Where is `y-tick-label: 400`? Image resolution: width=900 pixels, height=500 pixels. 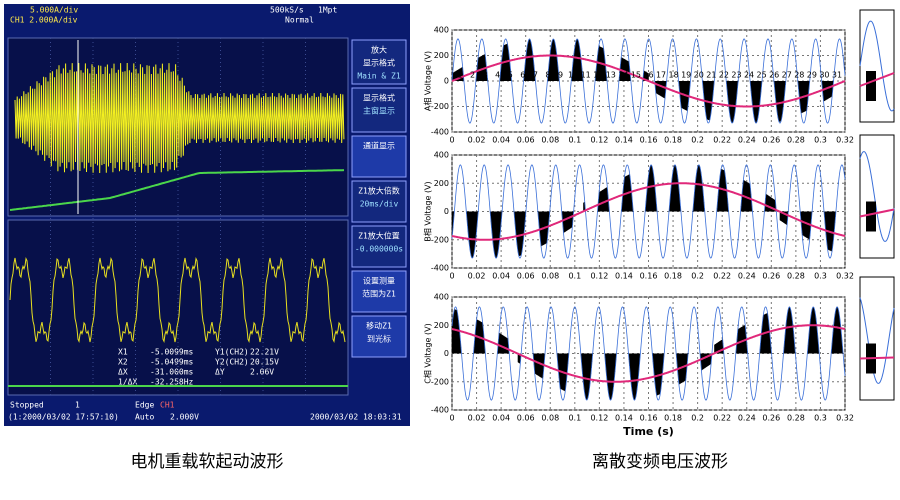 y-tick-label: 400 is located at coordinates (441, 297).